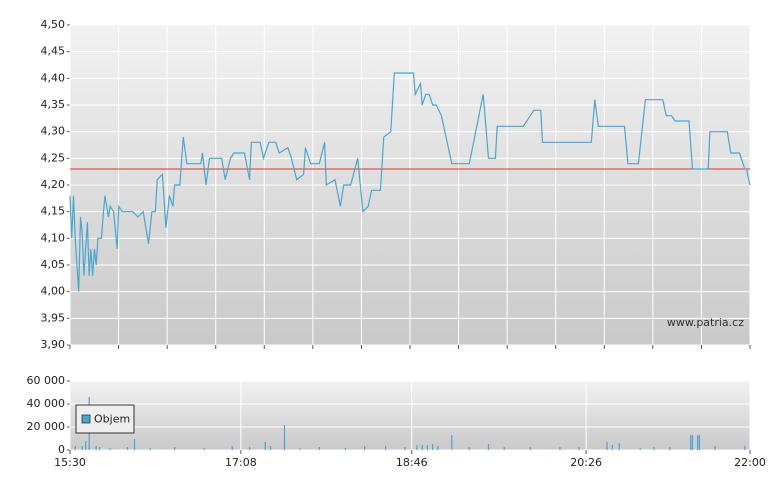 This screenshot has width=780, height=490. I want to click on y-tick-label: 4,45, so click(53, 51).